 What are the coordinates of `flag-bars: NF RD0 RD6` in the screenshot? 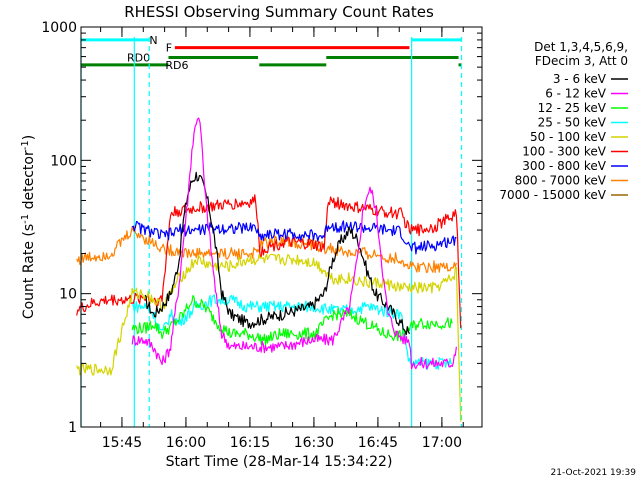 It's located at (271, 53).